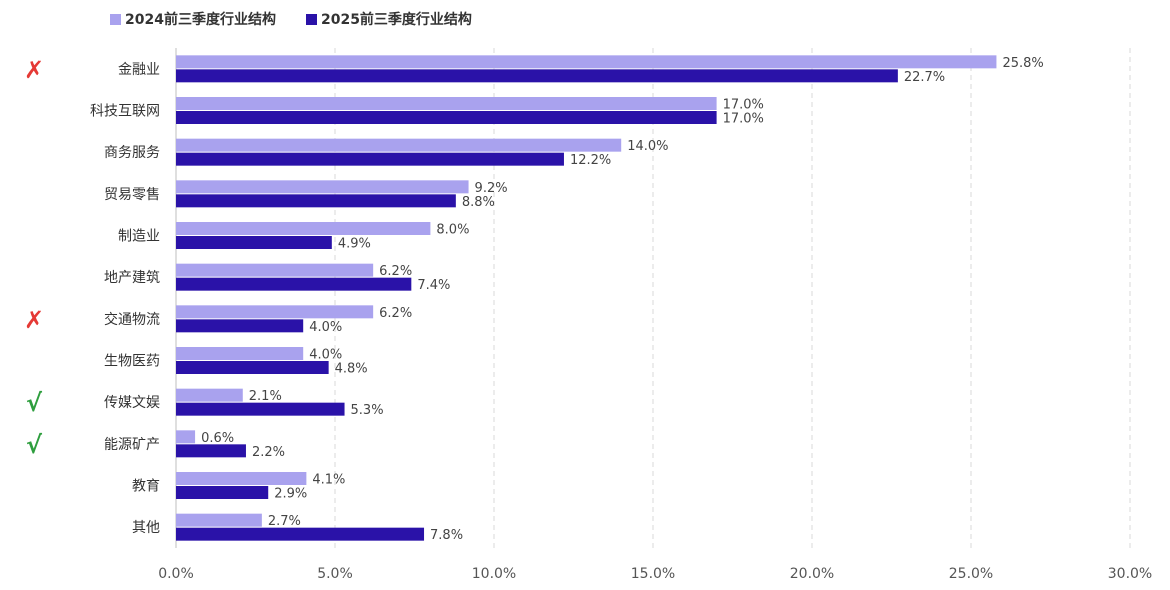 This screenshot has width=1170, height=590. What do you see at coordinates (367, 410) in the screenshot?
I see `data-label: 5.3%` at bounding box center [367, 410].